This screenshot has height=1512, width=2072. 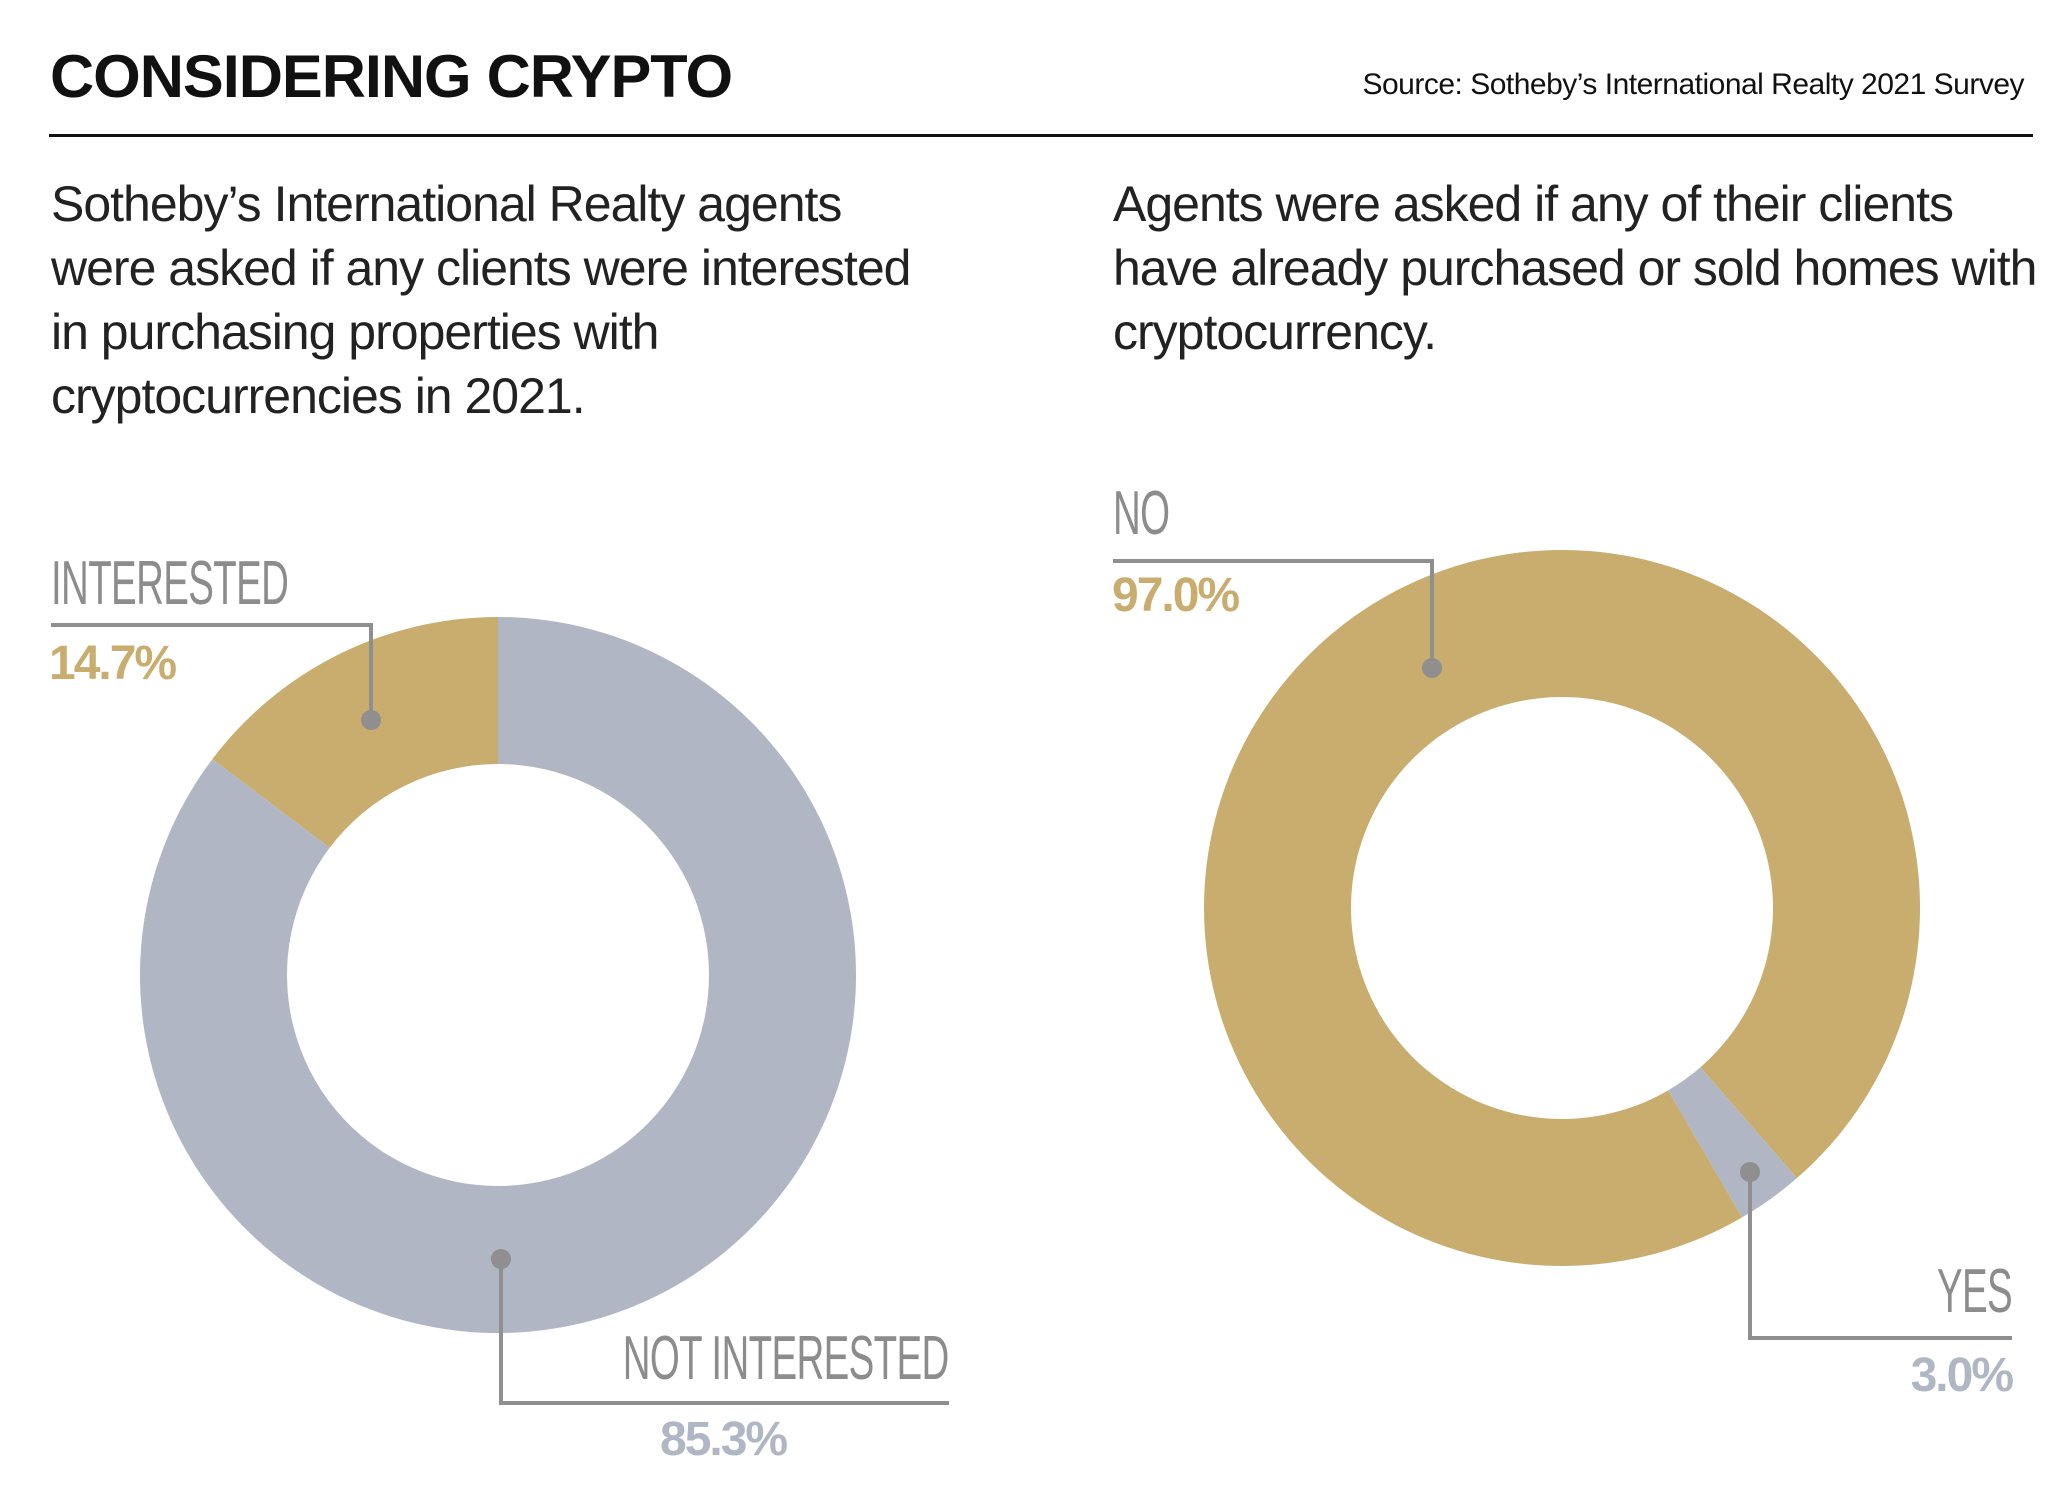 I want to click on leader-not-interested-line, so click(x=724, y=1332).